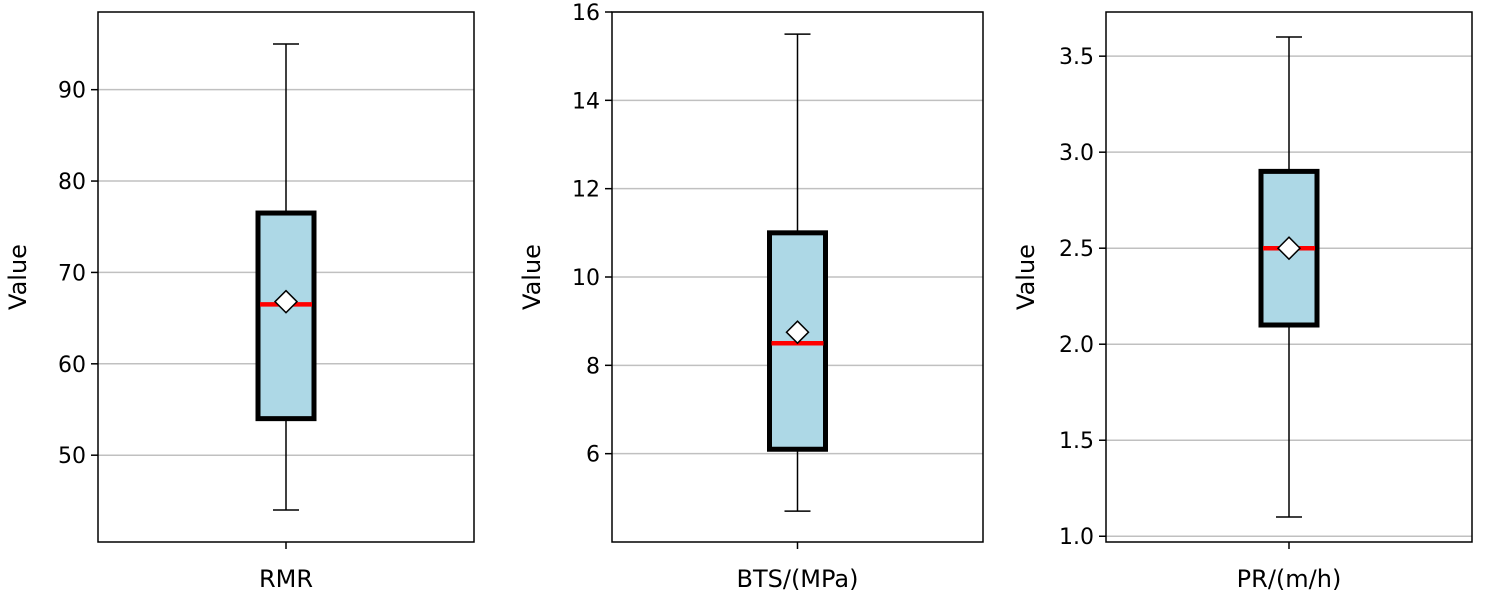  What do you see at coordinates (1076, 249) in the screenshot?
I see `y-tick-label: 2.5` at bounding box center [1076, 249].